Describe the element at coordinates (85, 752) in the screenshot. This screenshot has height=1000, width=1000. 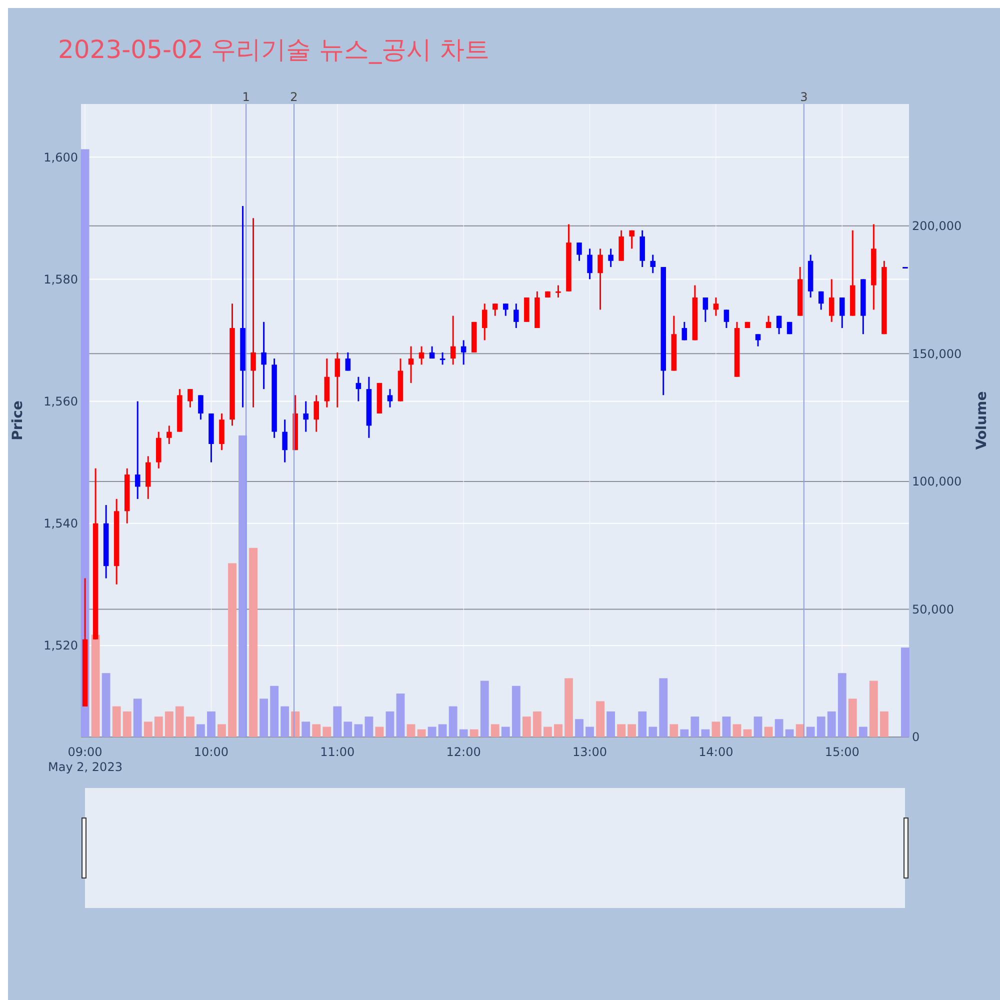
I see `x-tick-label: 09:00` at that location.